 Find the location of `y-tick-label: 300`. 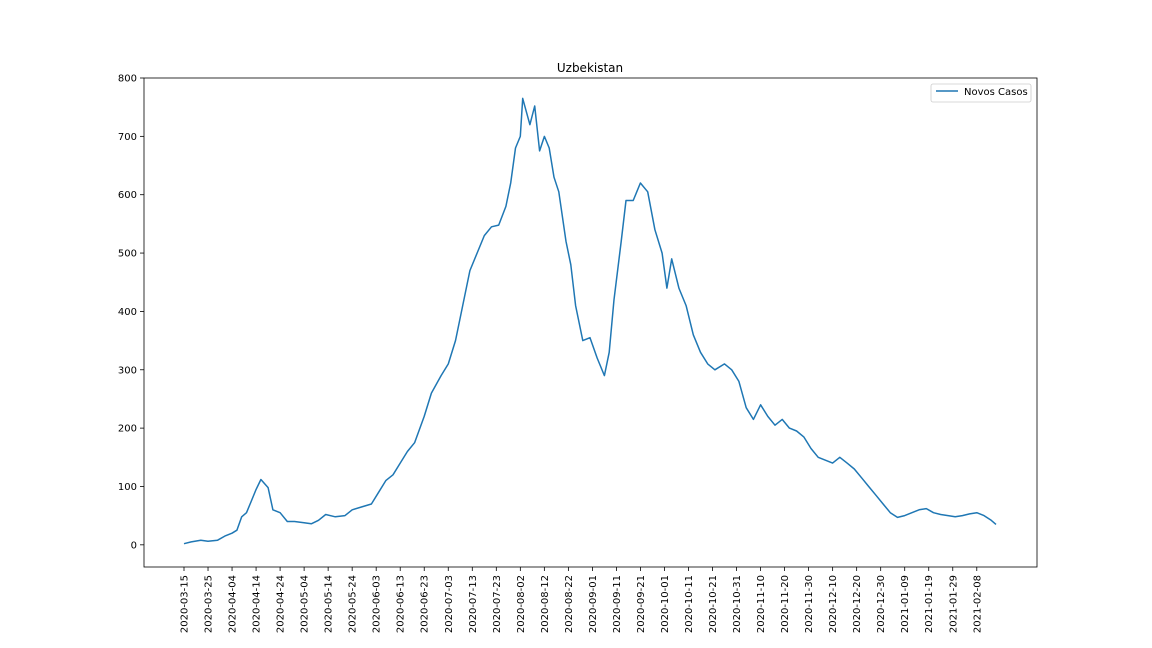

y-tick-label: 300 is located at coordinates (127, 370).